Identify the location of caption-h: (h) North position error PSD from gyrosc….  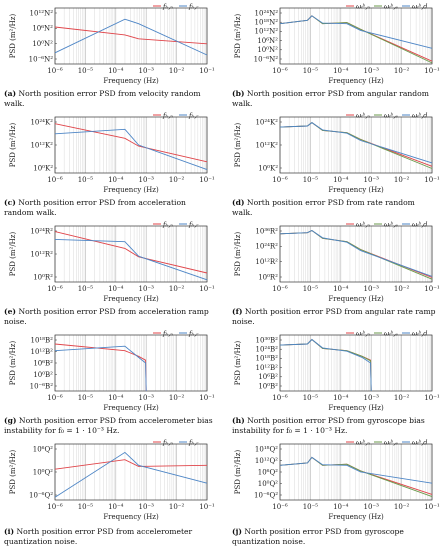
(328, 425).